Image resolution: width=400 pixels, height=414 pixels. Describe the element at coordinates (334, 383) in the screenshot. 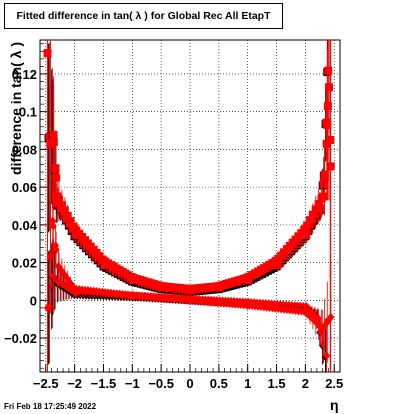

I see `x-tick-label: 2.5` at that location.